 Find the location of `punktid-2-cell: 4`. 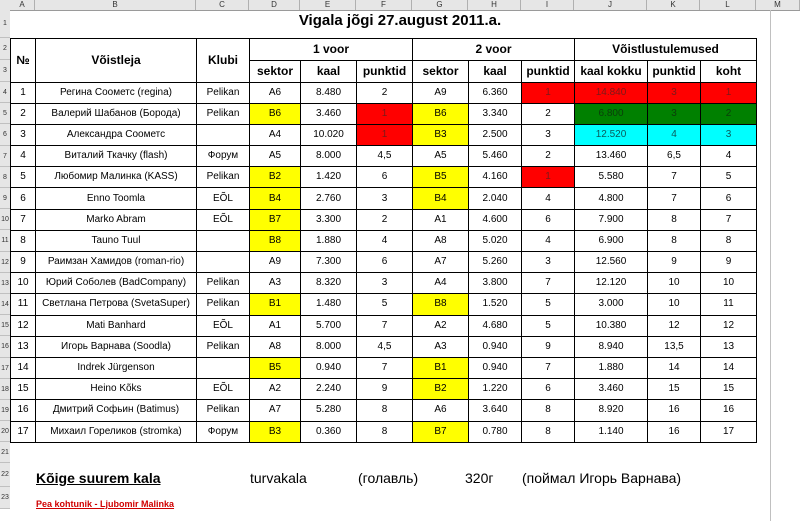

punktid-2-cell: 4 is located at coordinates (548, 241).